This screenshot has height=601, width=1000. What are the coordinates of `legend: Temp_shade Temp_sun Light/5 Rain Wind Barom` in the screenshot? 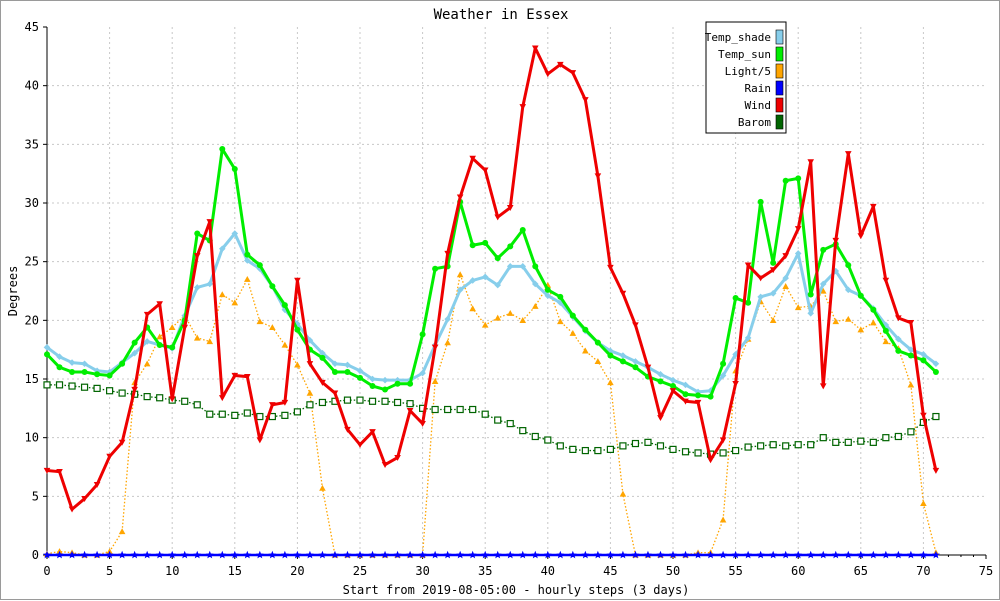 It's located at (746, 77).